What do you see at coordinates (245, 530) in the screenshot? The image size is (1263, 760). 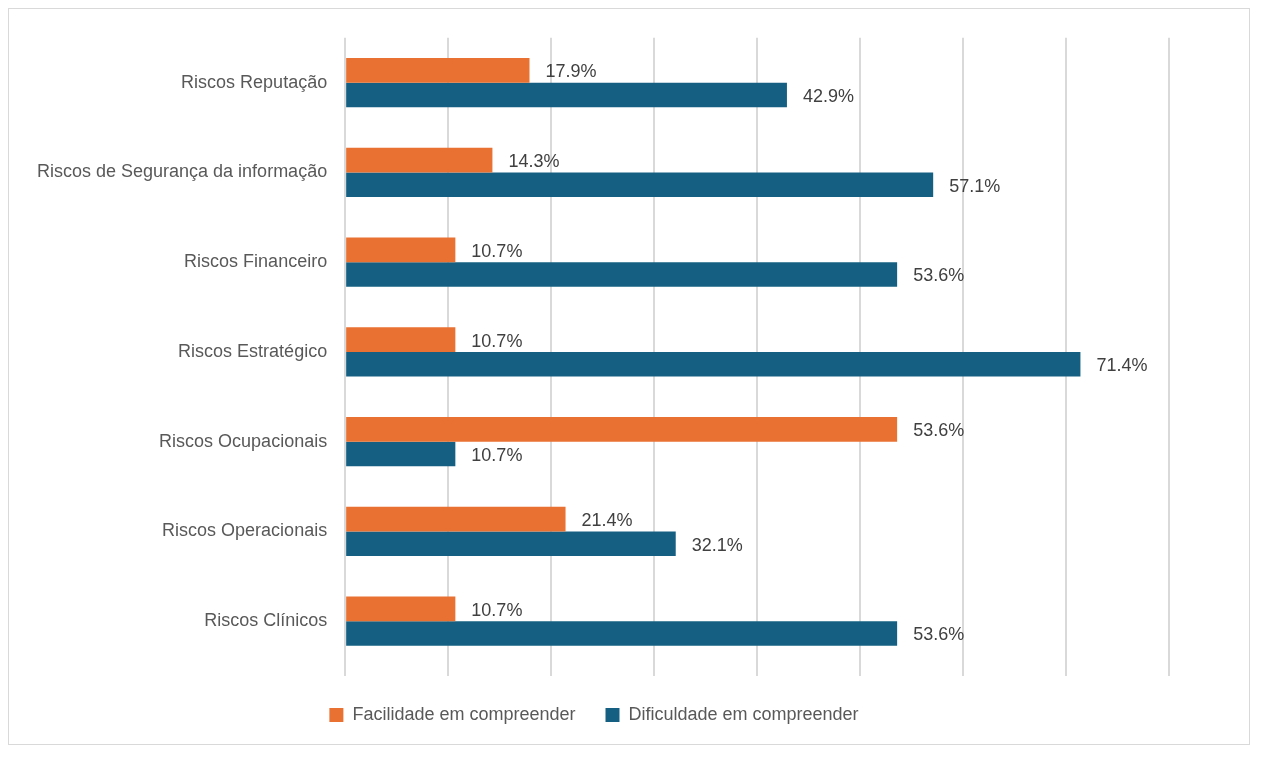 I see `y-tick-label: Riscos Operacionais` at bounding box center [245, 530].